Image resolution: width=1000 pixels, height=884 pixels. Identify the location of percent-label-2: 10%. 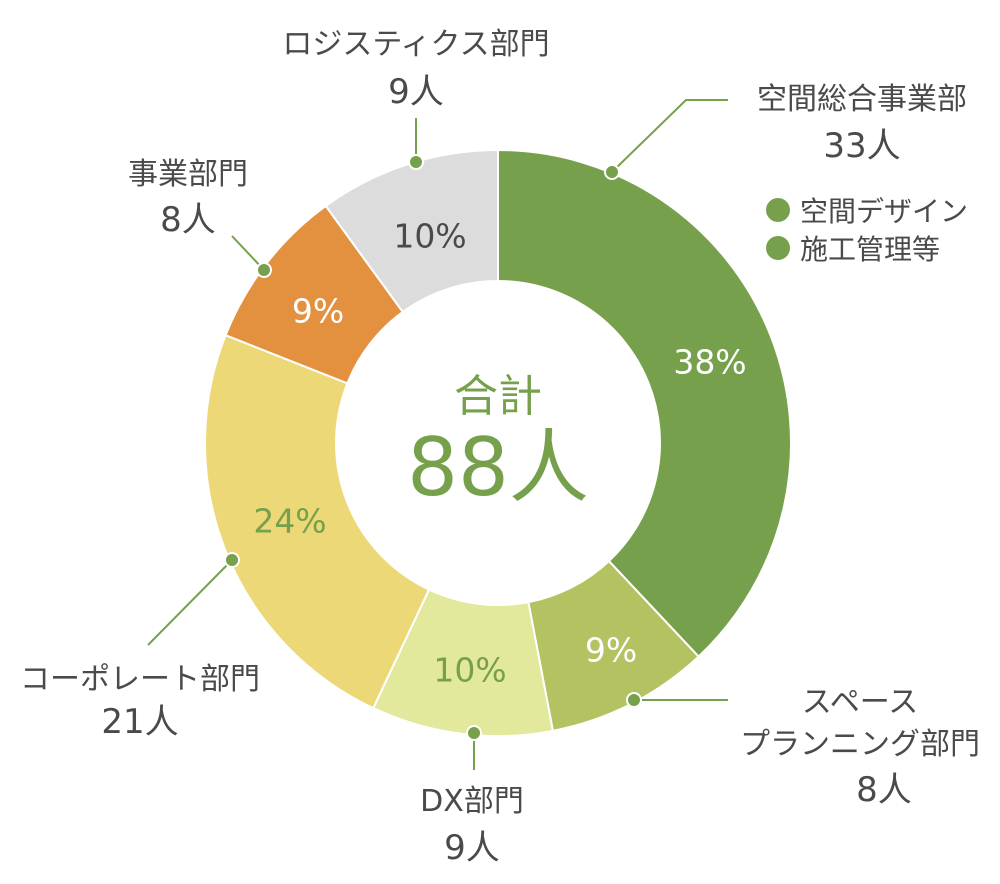
(470, 670).